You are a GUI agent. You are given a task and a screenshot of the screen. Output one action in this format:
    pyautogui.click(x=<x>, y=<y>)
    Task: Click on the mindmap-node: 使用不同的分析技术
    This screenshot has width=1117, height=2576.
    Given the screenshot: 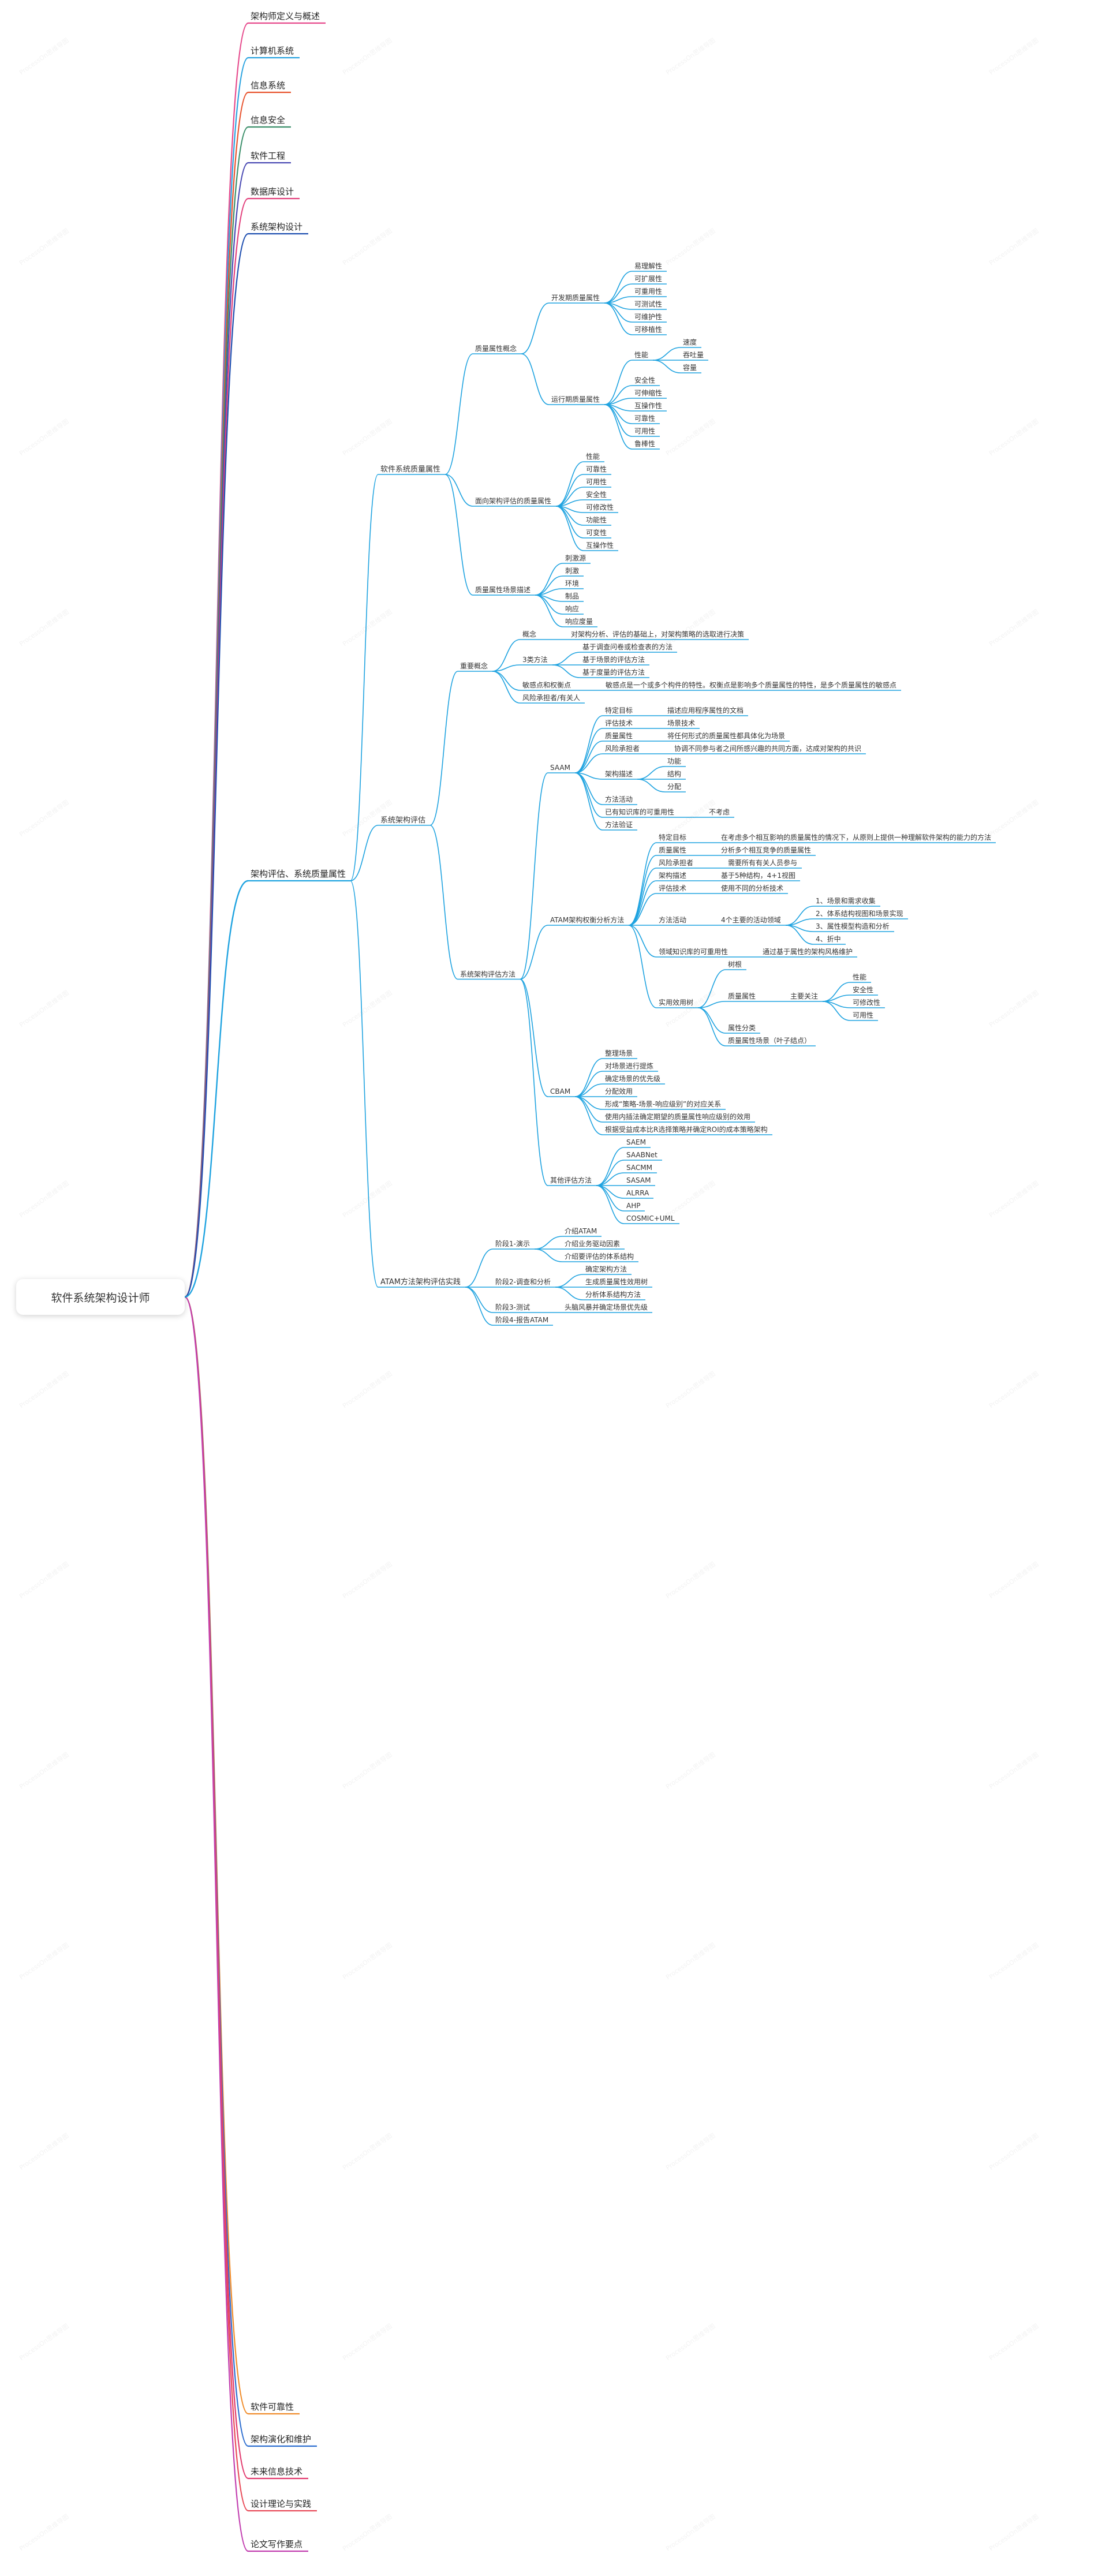 What is the action you would take?
    pyautogui.click(x=752, y=888)
    